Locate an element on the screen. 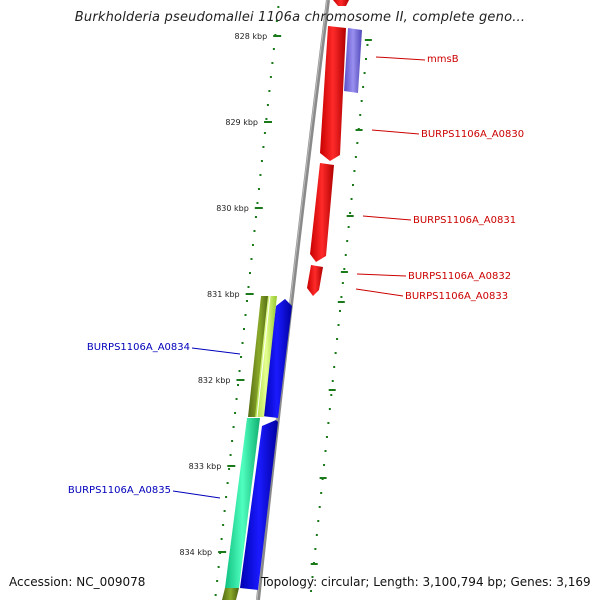 The image size is (600, 600). tick-label: 829 kbp is located at coordinates (241, 122).